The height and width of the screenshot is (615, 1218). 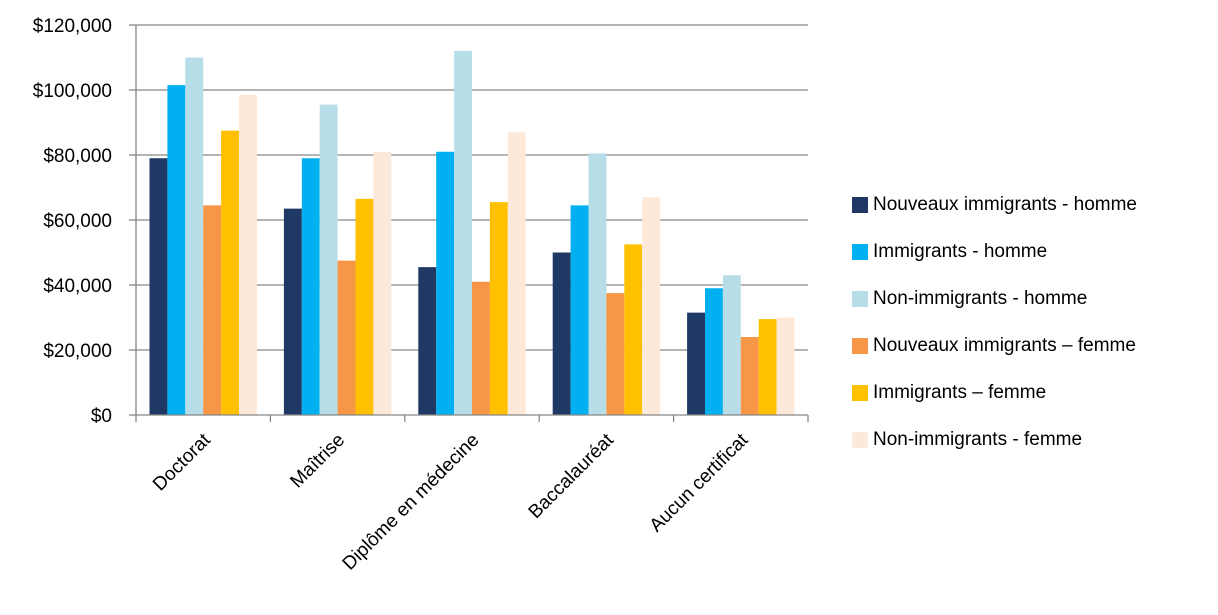 What do you see at coordinates (77, 156) in the screenshot?
I see `y-tick-label: $80,000` at bounding box center [77, 156].